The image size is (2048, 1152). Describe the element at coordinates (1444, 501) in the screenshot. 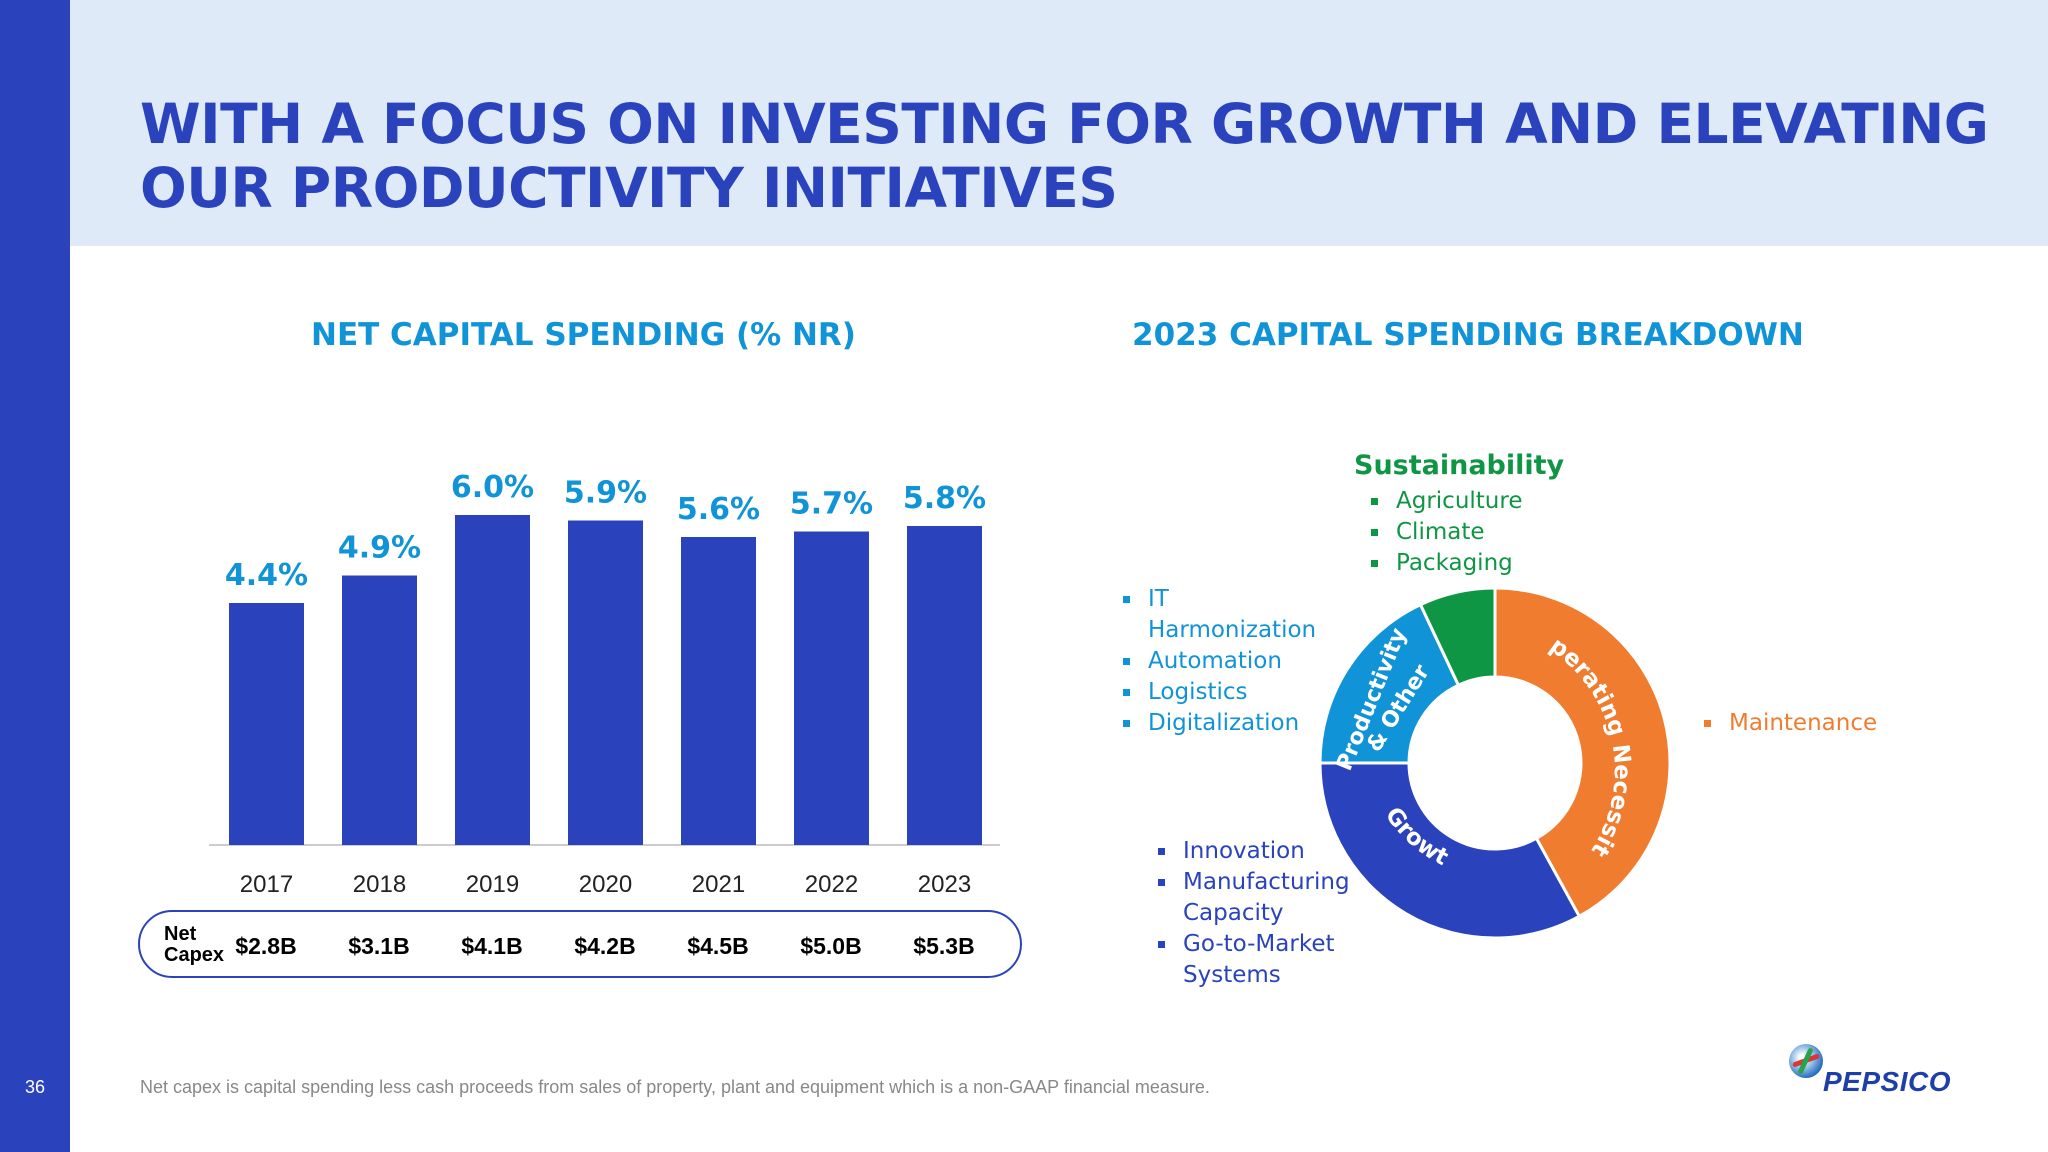

I see `sustainability-item: Agriculture` at that location.